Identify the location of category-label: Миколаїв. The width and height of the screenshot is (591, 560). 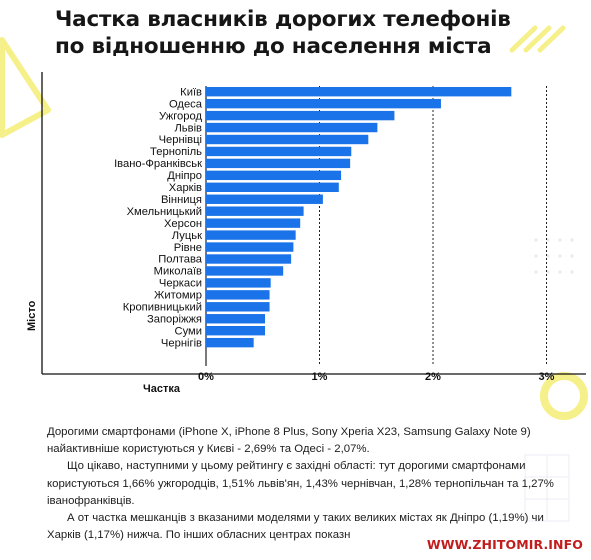
(178, 272).